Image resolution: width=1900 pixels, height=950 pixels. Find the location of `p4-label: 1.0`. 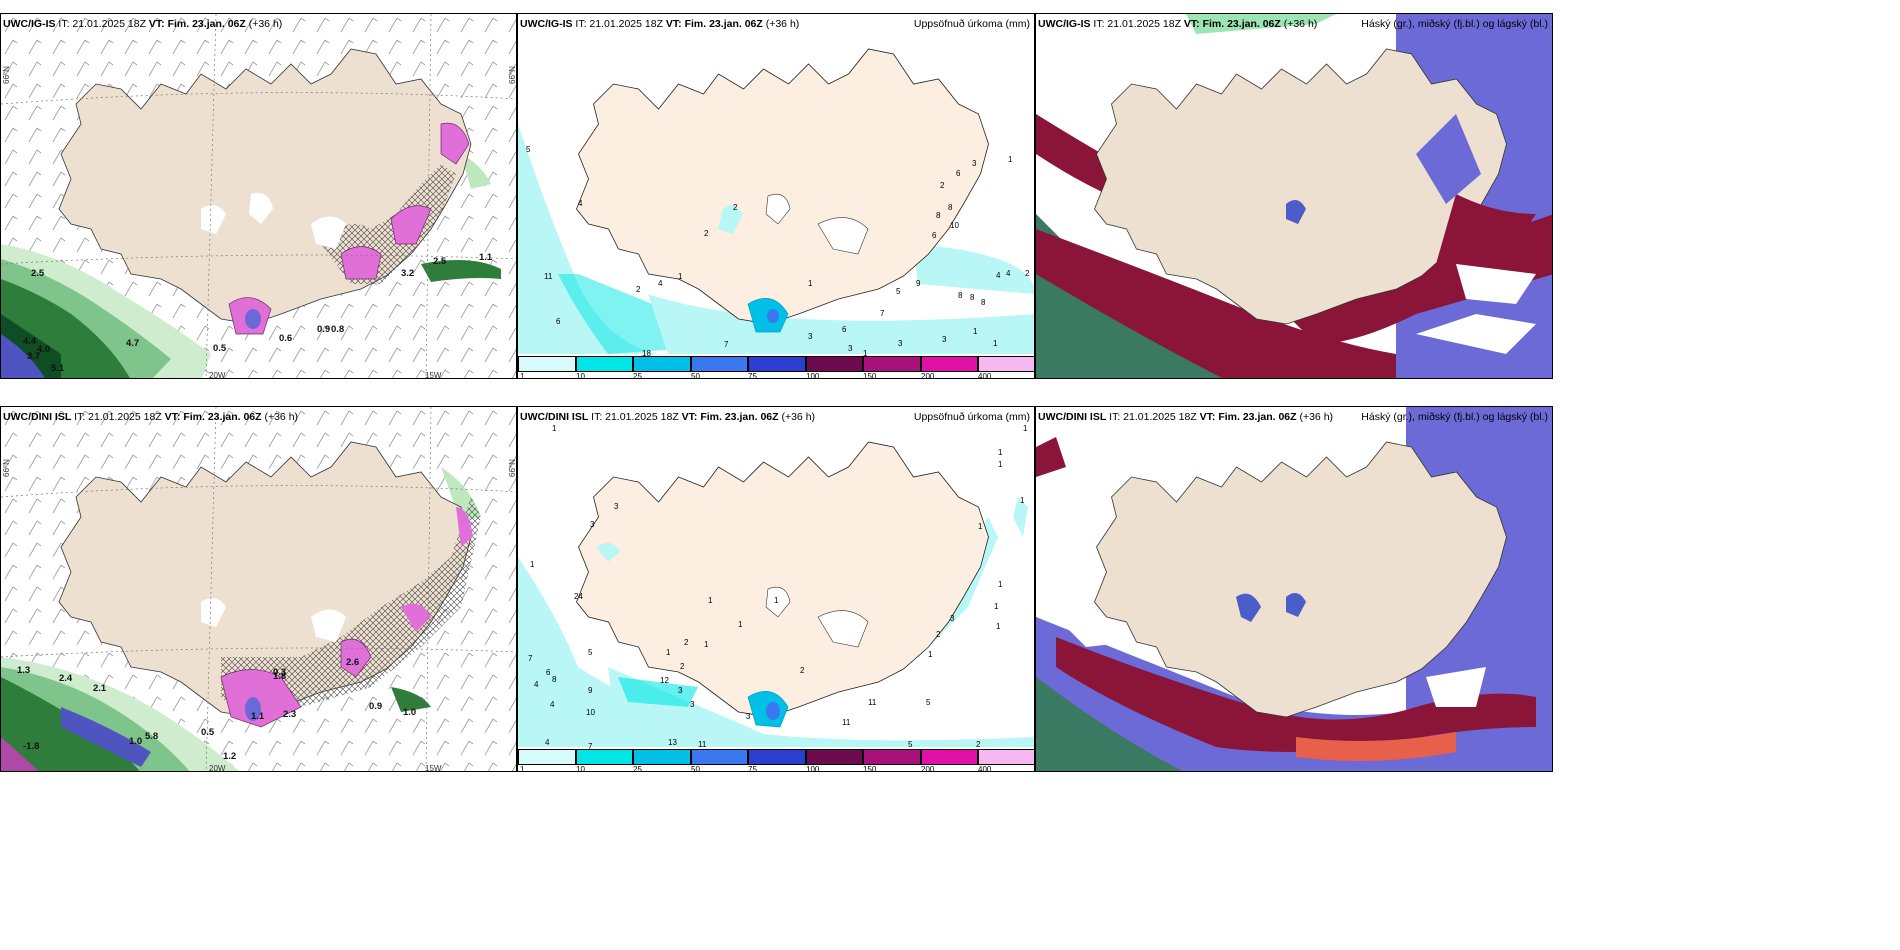

p4-label: 1.0 is located at coordinates (135, 741).